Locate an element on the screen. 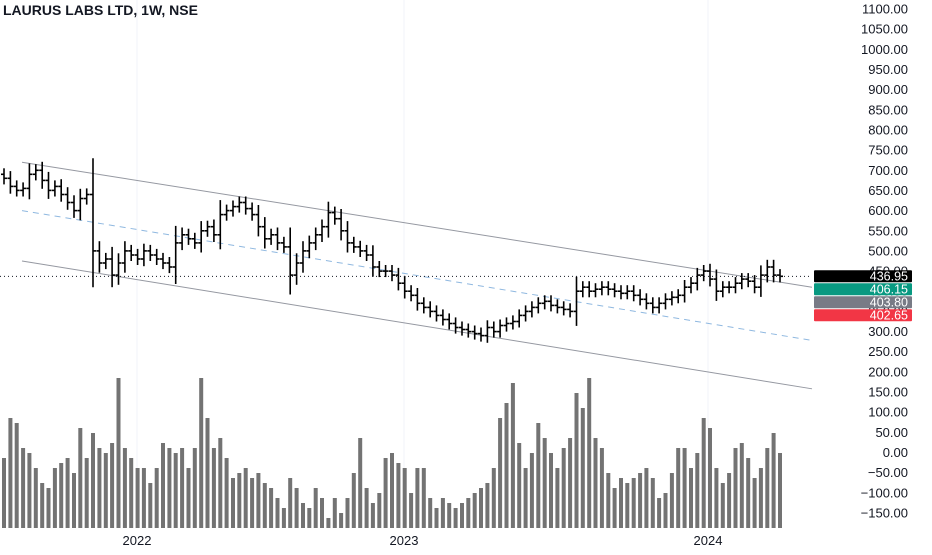 This screenshot has height=555, width=932. price-label-tag: 403.80 is located at coordinates (863, 302).